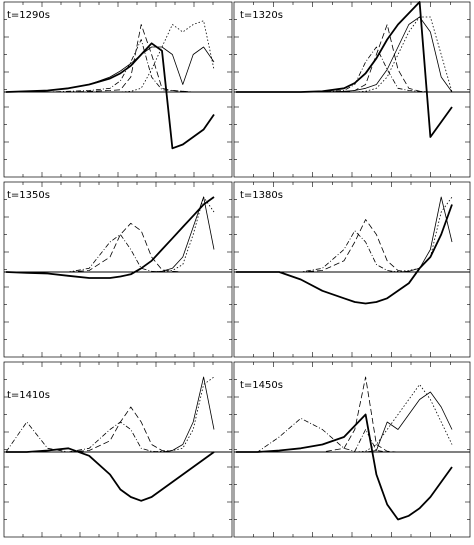 The width and height of the screenshot is (474, 545). I want to click on panel-title: t=1350s, so click(28, 195).